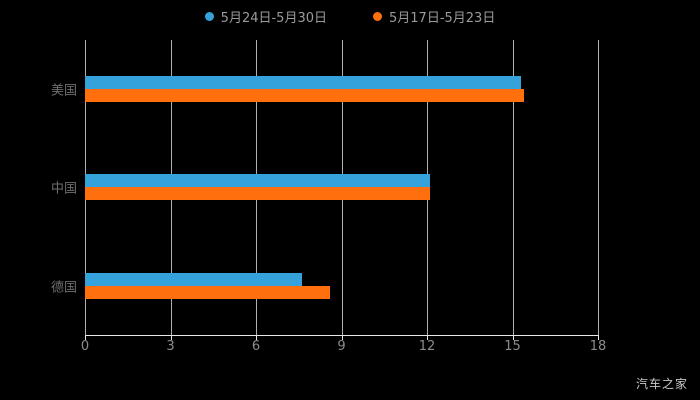  What do you see at coordinates (341, 346) in the screenshot?
I see `x-tick-label: 9` at bounding box center [341, 346].